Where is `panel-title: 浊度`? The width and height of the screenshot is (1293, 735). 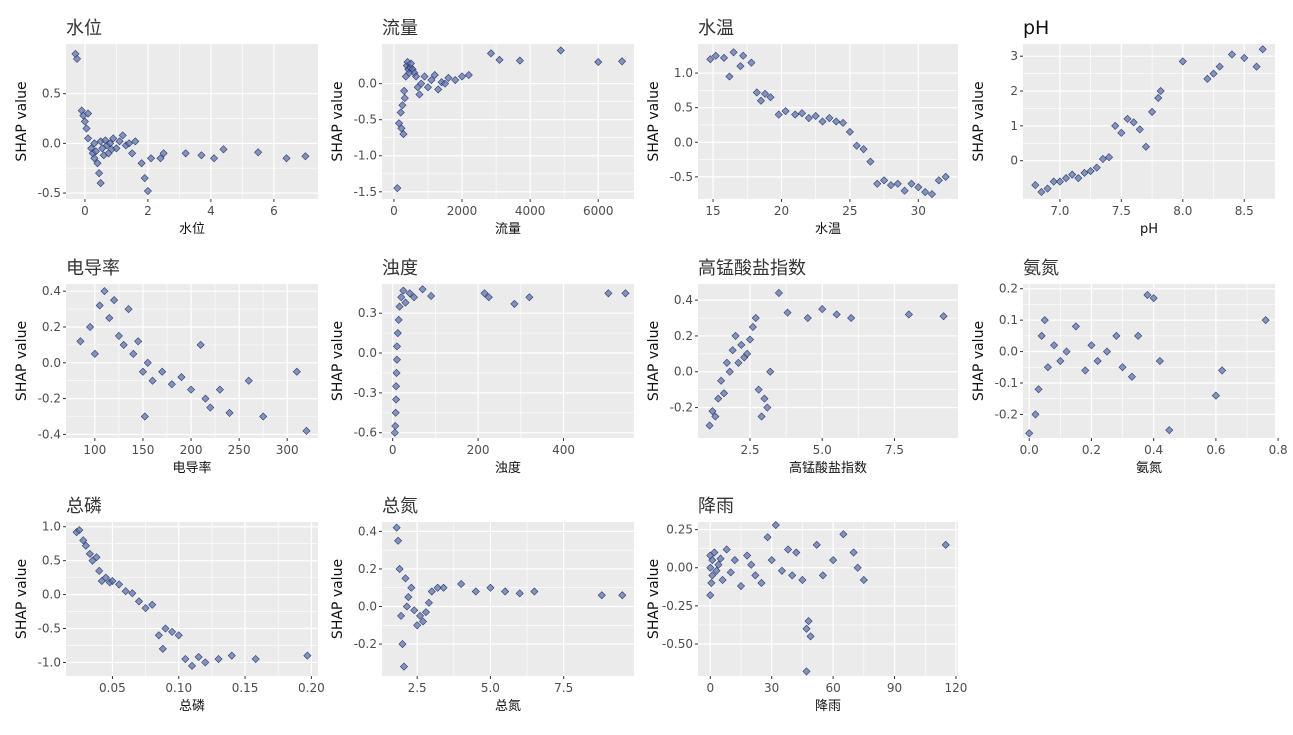 panel-title: 浊度 is located at coordinates (400, 268).